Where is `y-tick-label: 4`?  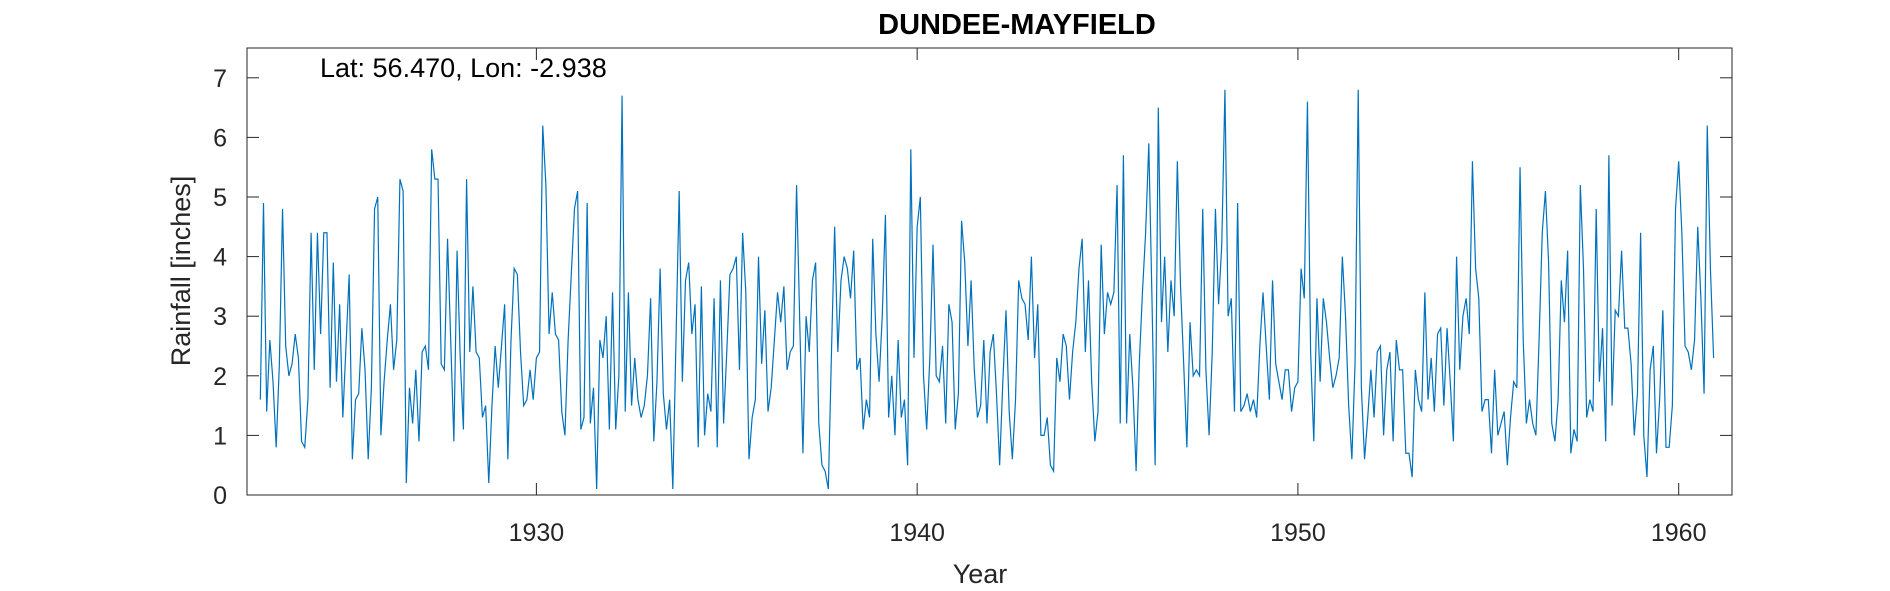 y-tick-label: 4 is located at coordinates (220, 258).